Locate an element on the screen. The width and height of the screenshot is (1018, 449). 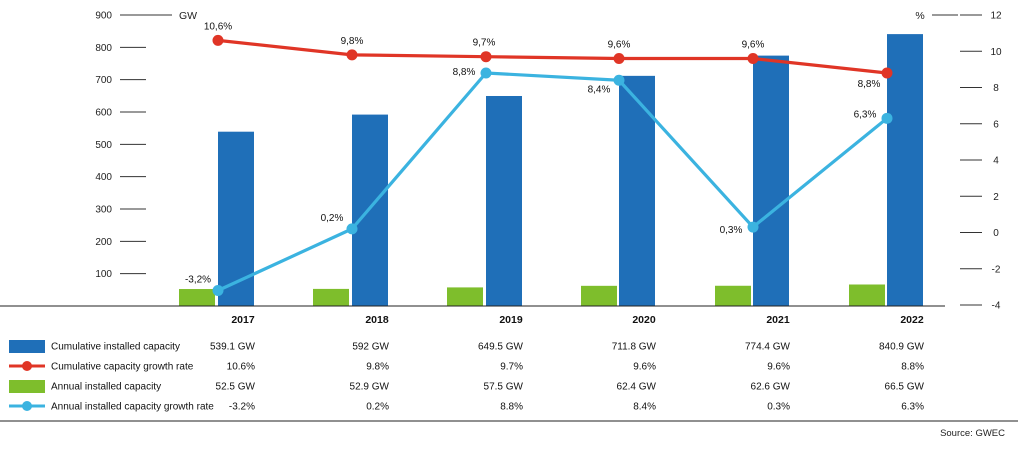
table-cell: 592 GW is located at coordinates (370, 347).